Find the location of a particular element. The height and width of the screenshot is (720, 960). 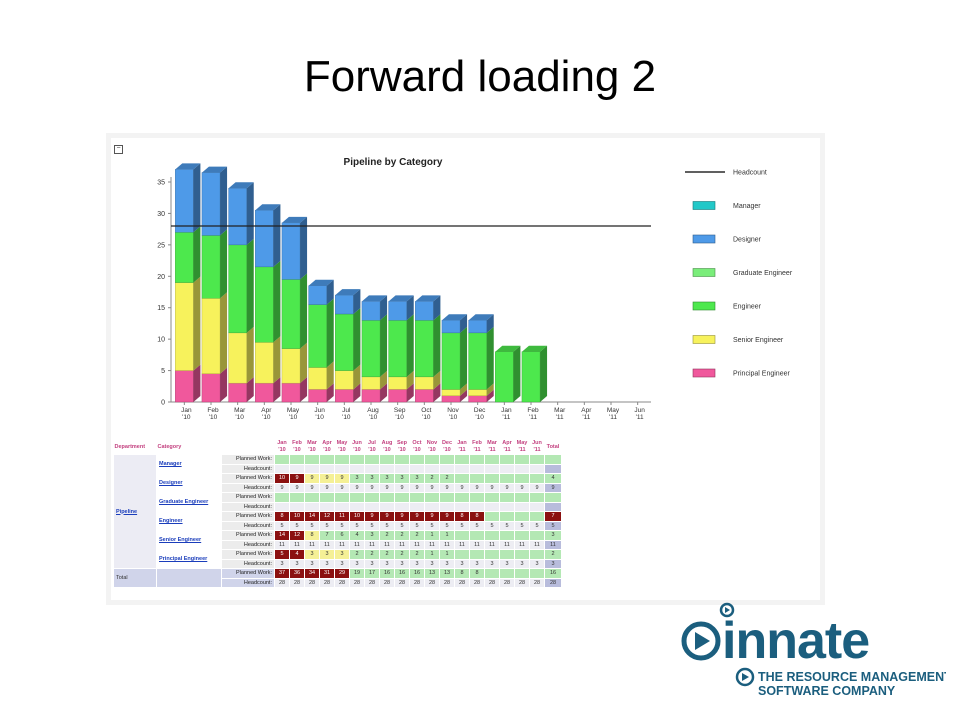

planned-cell: 10 is located at coordinates (297, 516).